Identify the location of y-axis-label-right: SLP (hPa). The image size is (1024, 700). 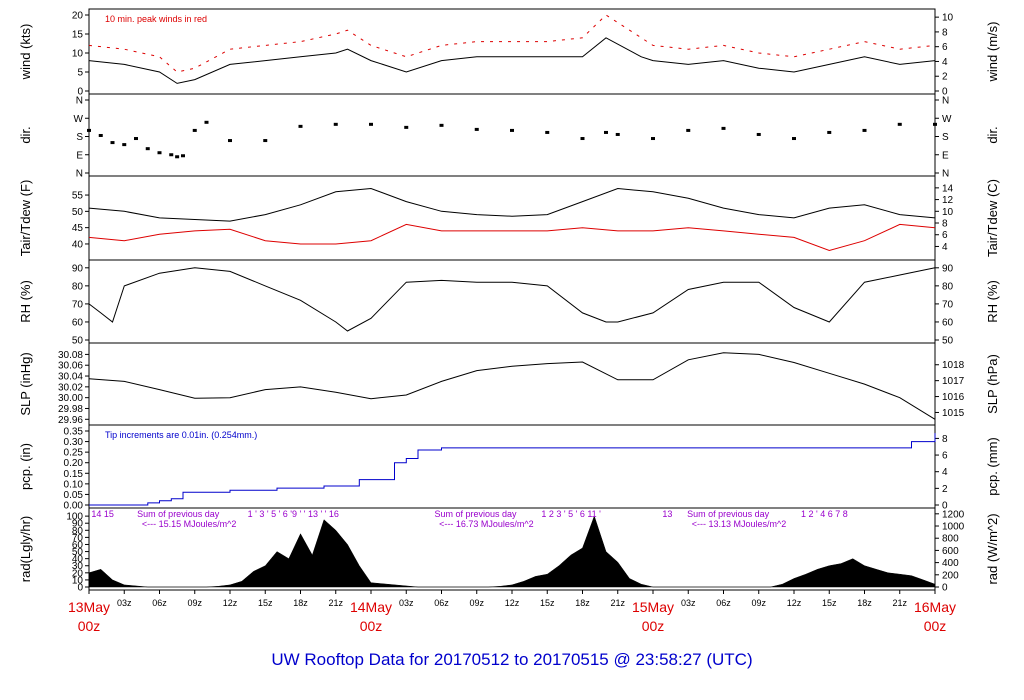
(992, 384).